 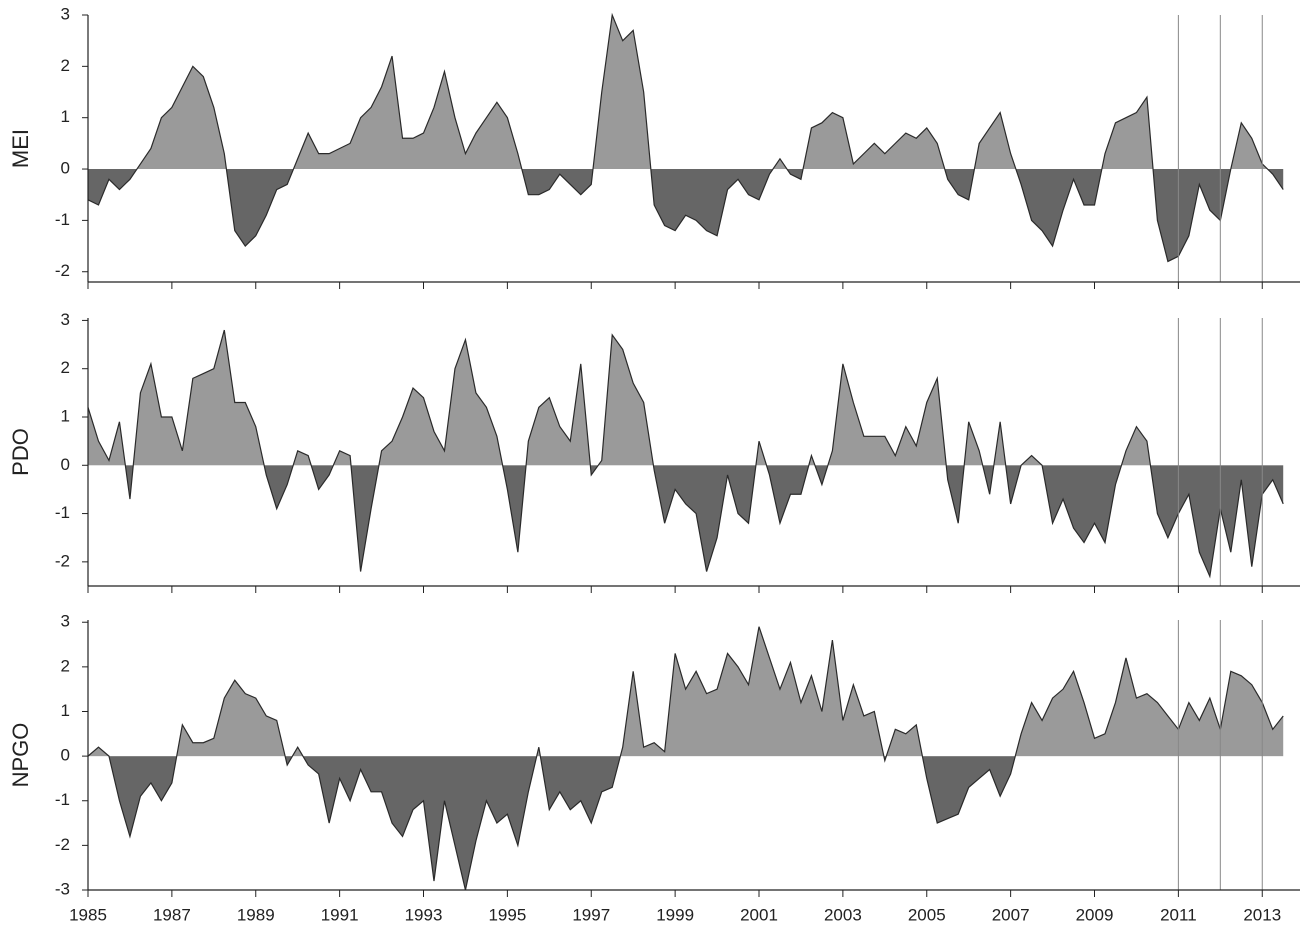 I want to click on x-tick-label: 2013, so click(x=1262, y=914).